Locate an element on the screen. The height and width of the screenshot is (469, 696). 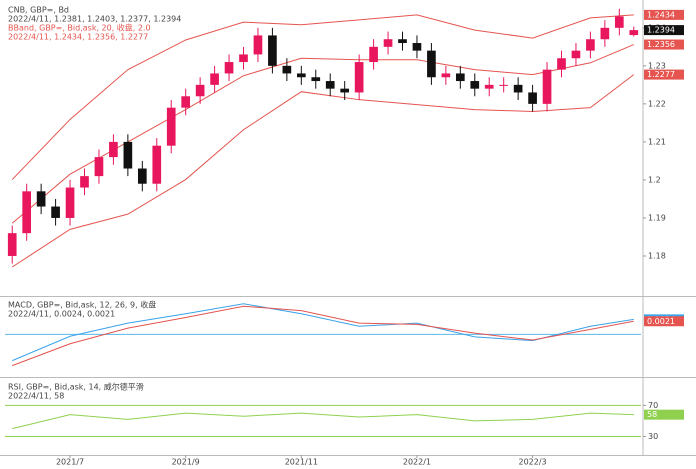
value-tag: 1.2356 is located at coordinates (661, 44).